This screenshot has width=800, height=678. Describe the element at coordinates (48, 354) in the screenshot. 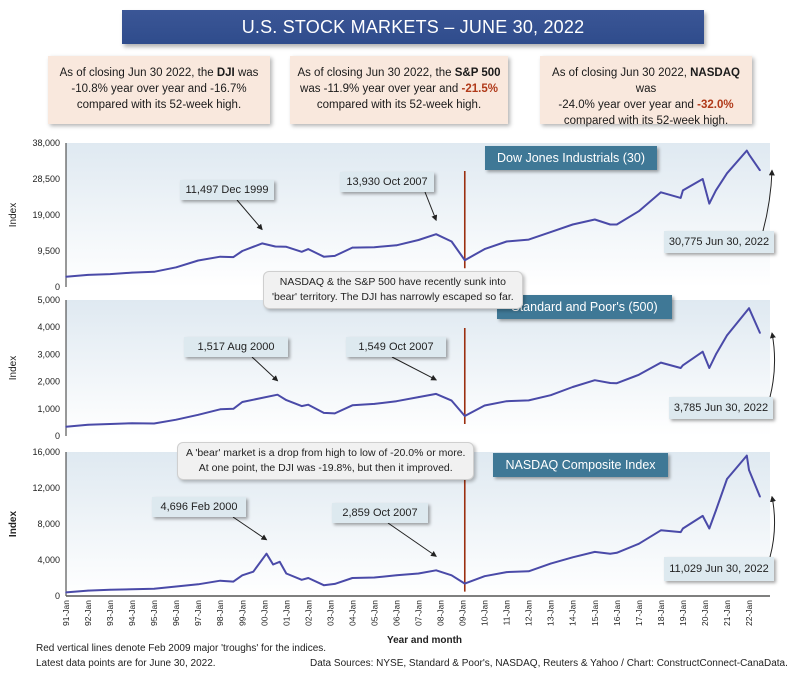

I see `y-tick-label: 3,000` at that location.